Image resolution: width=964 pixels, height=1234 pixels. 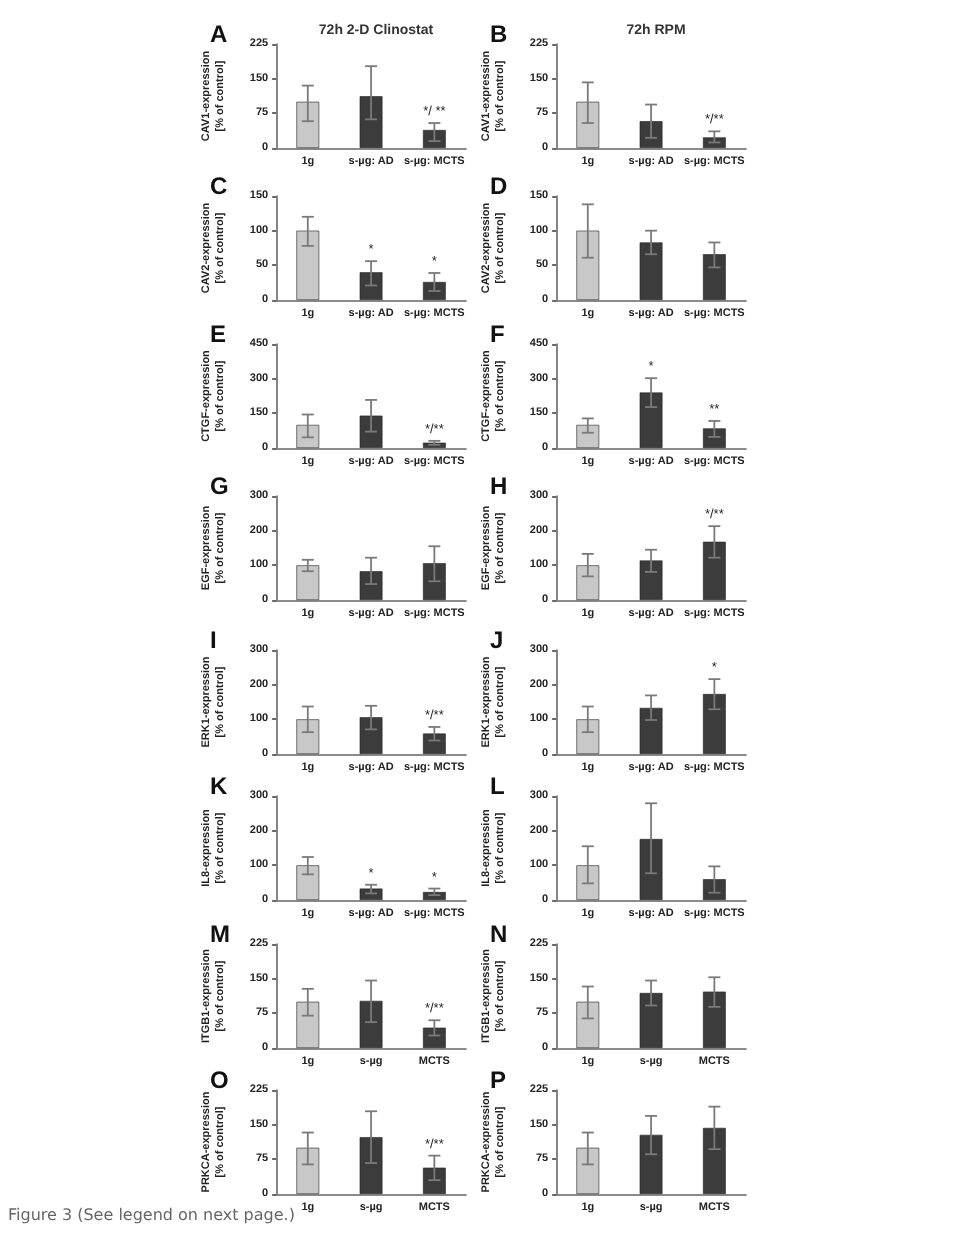 I want to click on chart-title: L, so click(x=497, y=786).